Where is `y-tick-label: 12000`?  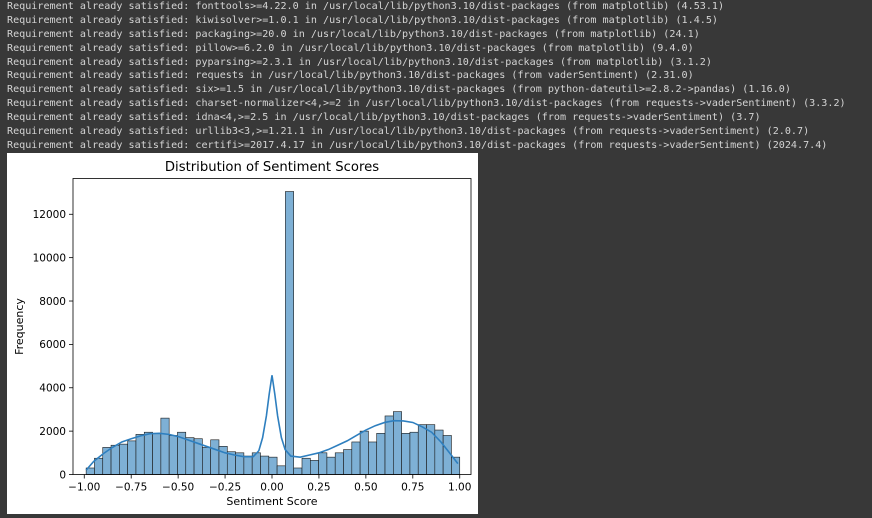 y-tick-label: 12000 is located at coordinates (49, 215).